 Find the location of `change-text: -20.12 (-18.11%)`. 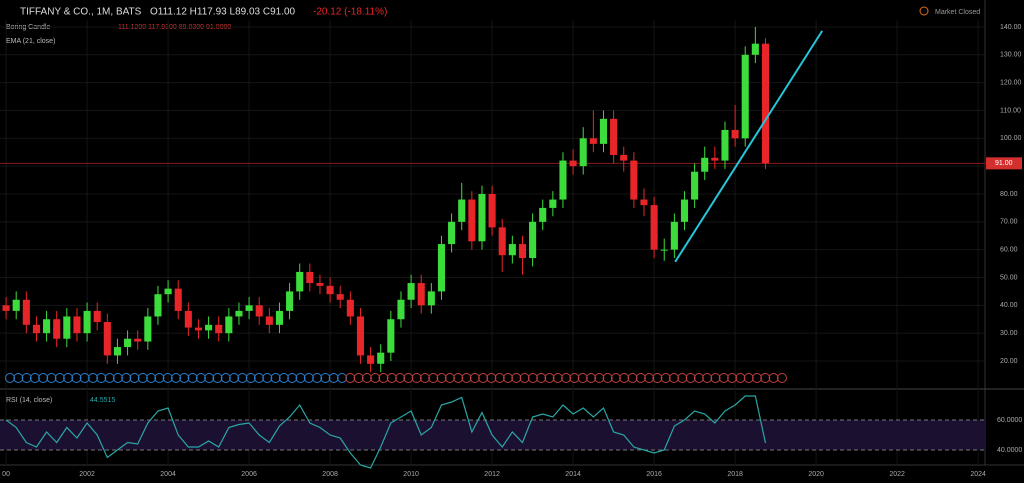

change-text: -20.12 (-18.11%) is located at coordinates (350, 12).